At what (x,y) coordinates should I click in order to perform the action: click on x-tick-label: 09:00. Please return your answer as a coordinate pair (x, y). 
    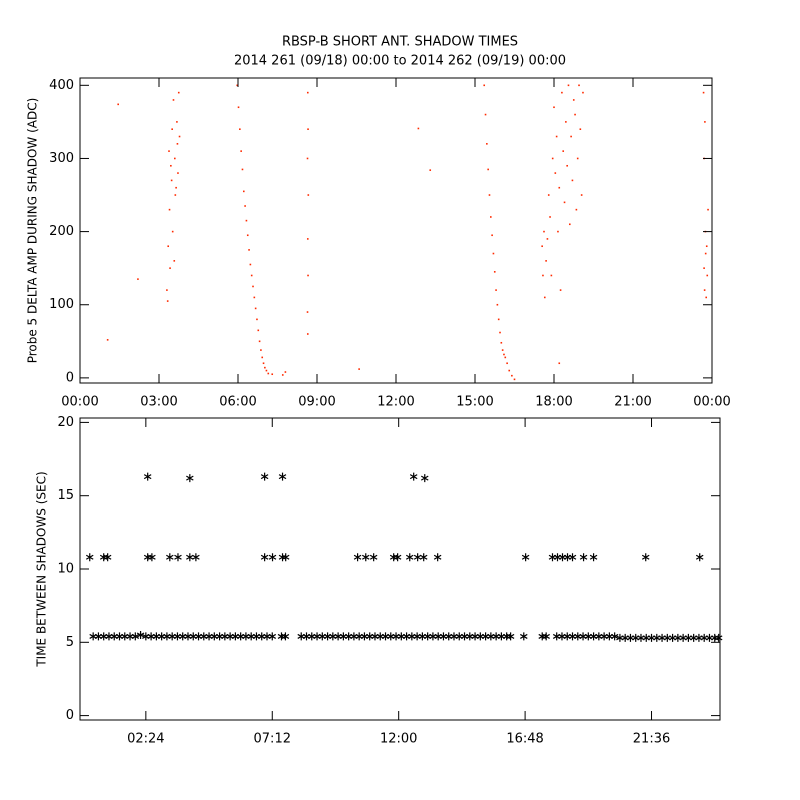
    Looking at the image, I should click on (316, 402).